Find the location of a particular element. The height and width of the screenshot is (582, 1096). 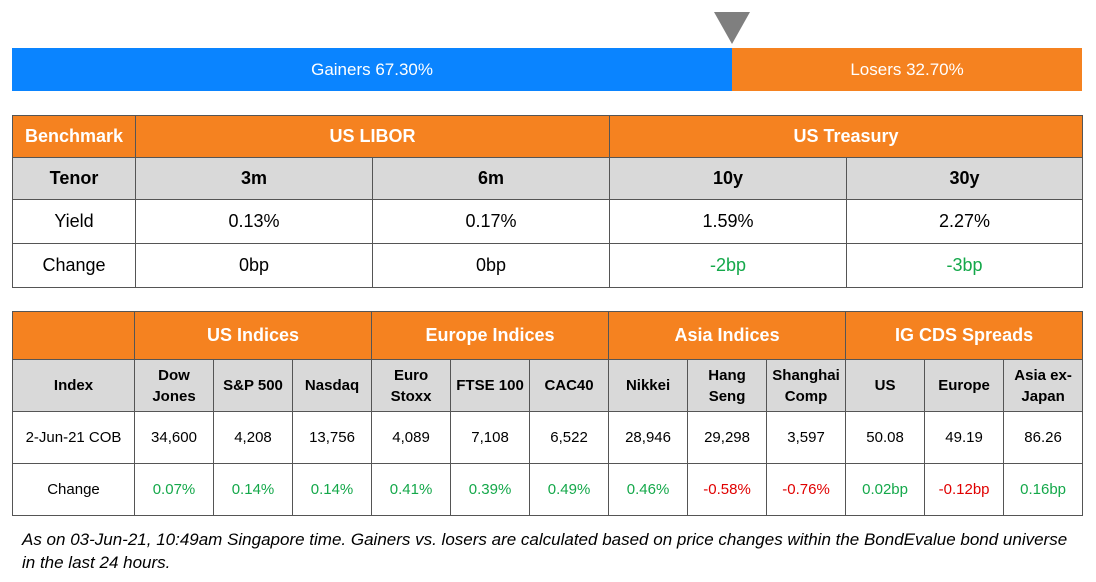

losers-segment: Losers 32.70% is located at coordinates (907, 69).